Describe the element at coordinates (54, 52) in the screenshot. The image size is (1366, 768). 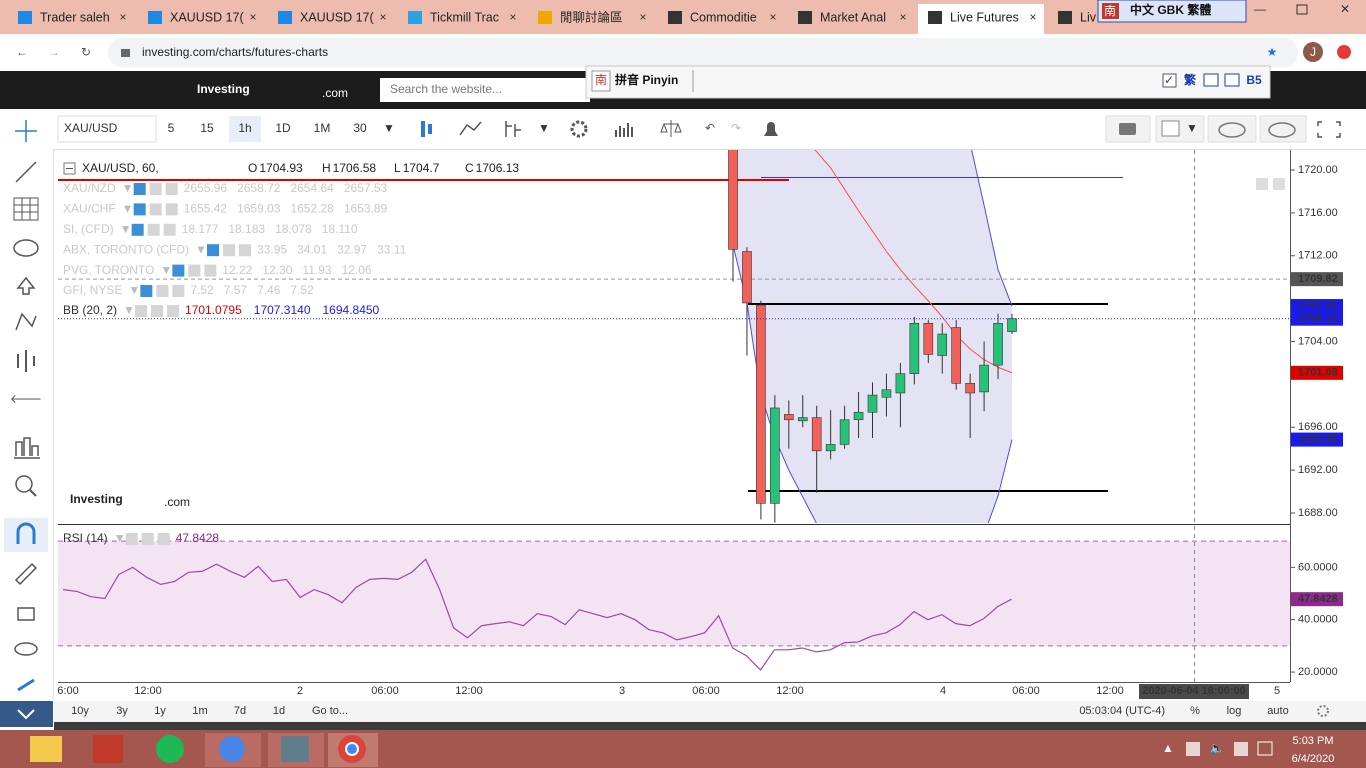
I see `forward-button: →` at that location.